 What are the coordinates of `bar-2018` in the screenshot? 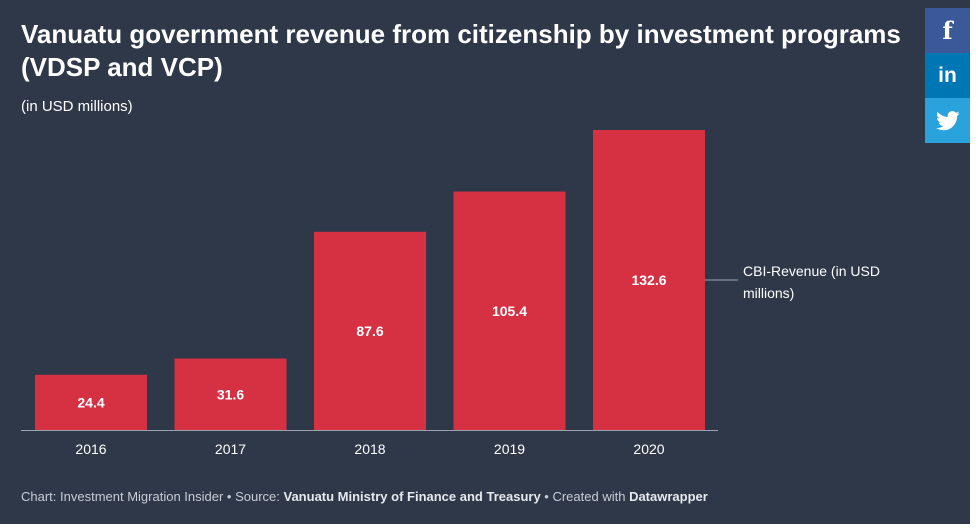 It's located at (370, 330).